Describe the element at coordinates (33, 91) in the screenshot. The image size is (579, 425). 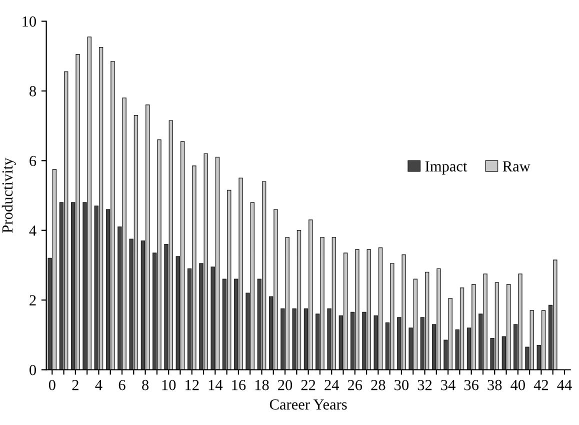
I see `y-tick-label: 8` at that location.